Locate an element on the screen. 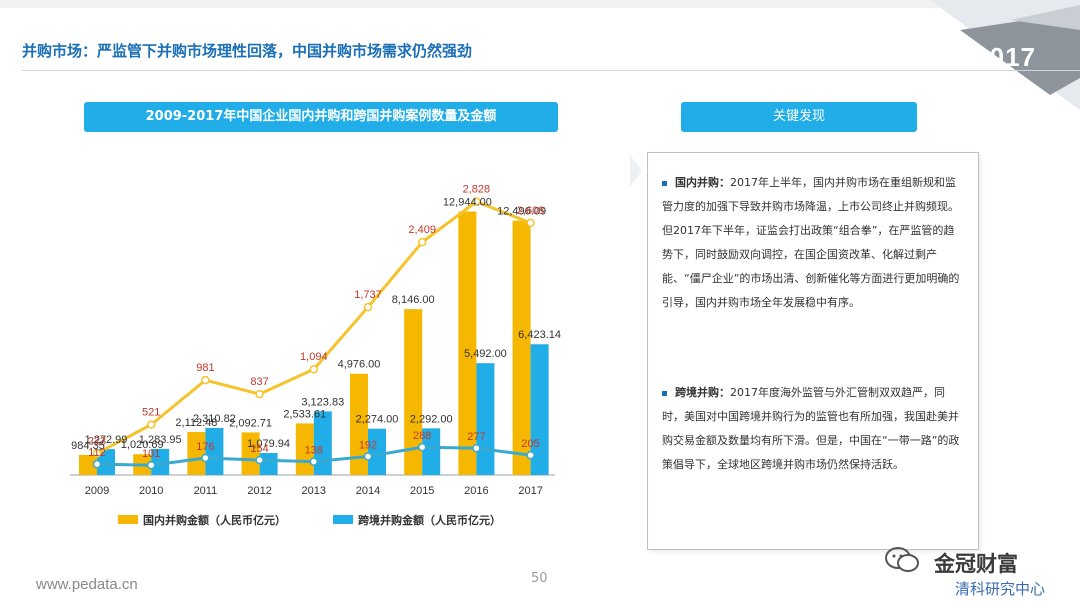 Image resolution: width=1080 pixels, height=608 pixels. crossborder-count-point-2010 is located at coordinates (151, 465).